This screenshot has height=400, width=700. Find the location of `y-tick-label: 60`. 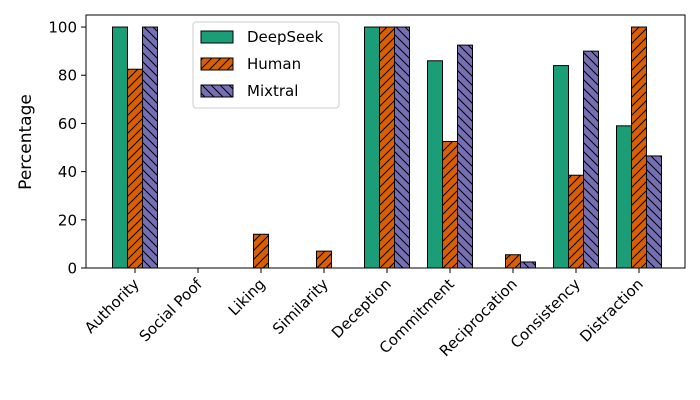

y-tick-label: 60 is located at coordinates (67, 124).